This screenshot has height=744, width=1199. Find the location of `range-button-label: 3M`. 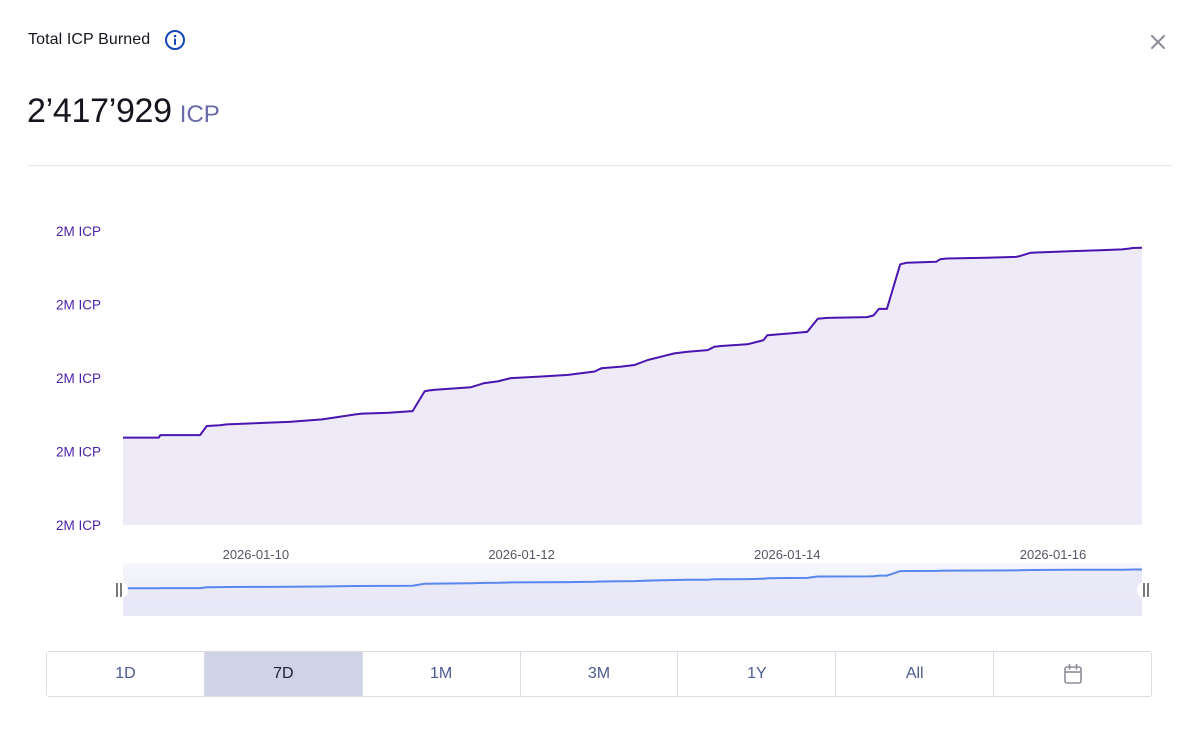

range-button-label: 3M is located at coordinates (599, 673).